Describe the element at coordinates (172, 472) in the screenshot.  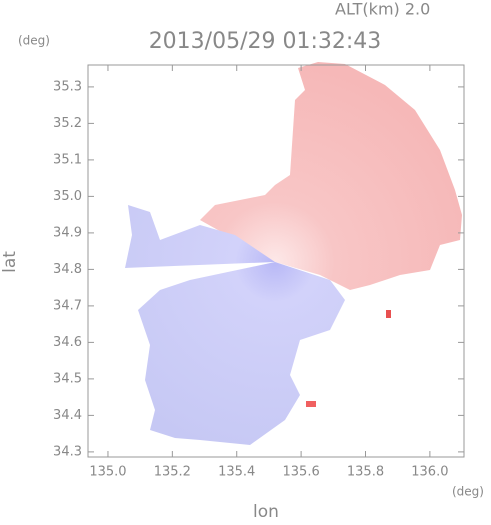
I see `x-tick-label: 135.2` at that location.